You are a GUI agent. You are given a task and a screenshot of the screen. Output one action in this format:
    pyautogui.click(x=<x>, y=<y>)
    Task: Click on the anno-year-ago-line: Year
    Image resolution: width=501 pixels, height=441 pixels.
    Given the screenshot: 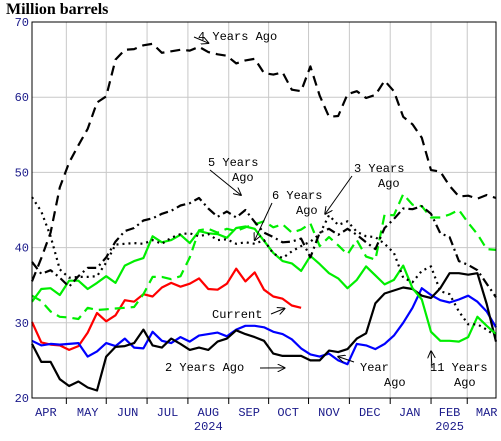 What is the action you would take?
    pyautogui.click(x=374, y=368)
    